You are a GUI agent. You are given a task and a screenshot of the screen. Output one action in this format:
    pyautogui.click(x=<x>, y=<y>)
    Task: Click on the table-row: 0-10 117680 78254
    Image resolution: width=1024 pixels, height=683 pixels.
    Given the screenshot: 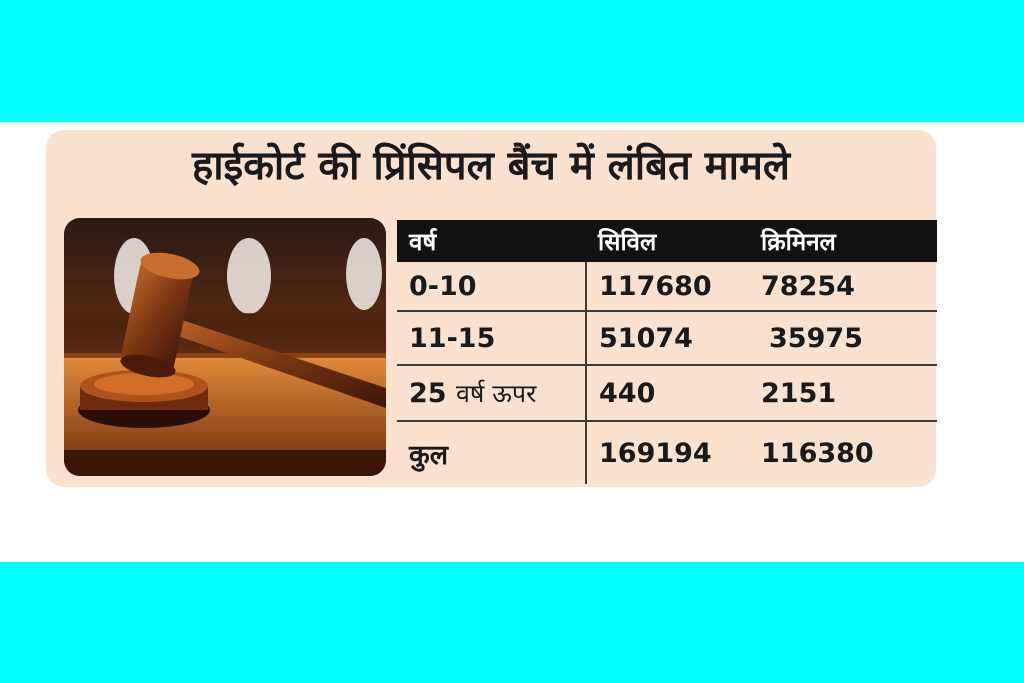 What is the action you would take?
    pyautogui.click(x=667, y=287)
    